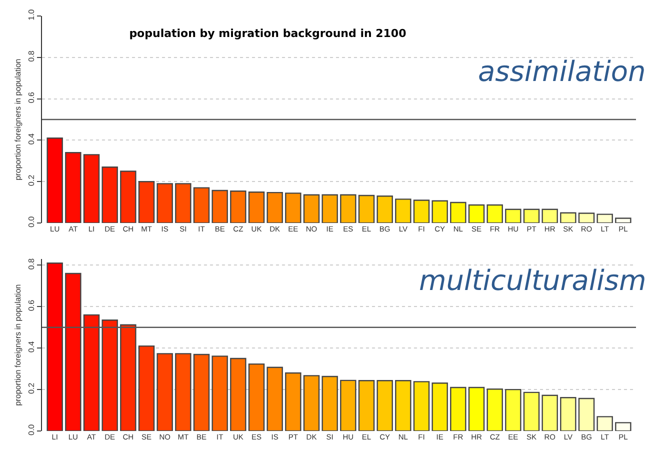 This screenshot has height=453, width=646. I want to click on annotation: multiculturalism, so click(532, 280).